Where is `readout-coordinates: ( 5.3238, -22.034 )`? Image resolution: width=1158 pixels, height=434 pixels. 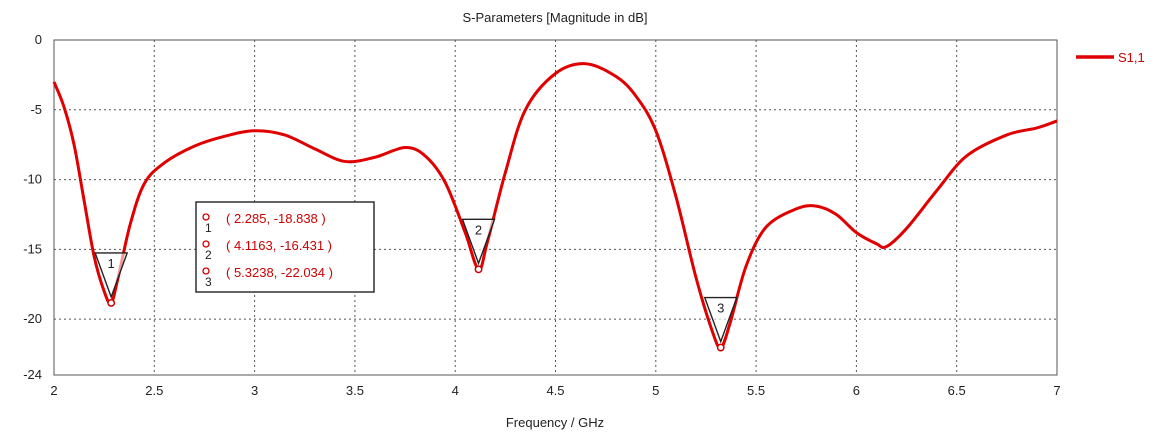 readout-coordinates: ( 5.3238, -22.034 ) is located at coordinates (279, 272).